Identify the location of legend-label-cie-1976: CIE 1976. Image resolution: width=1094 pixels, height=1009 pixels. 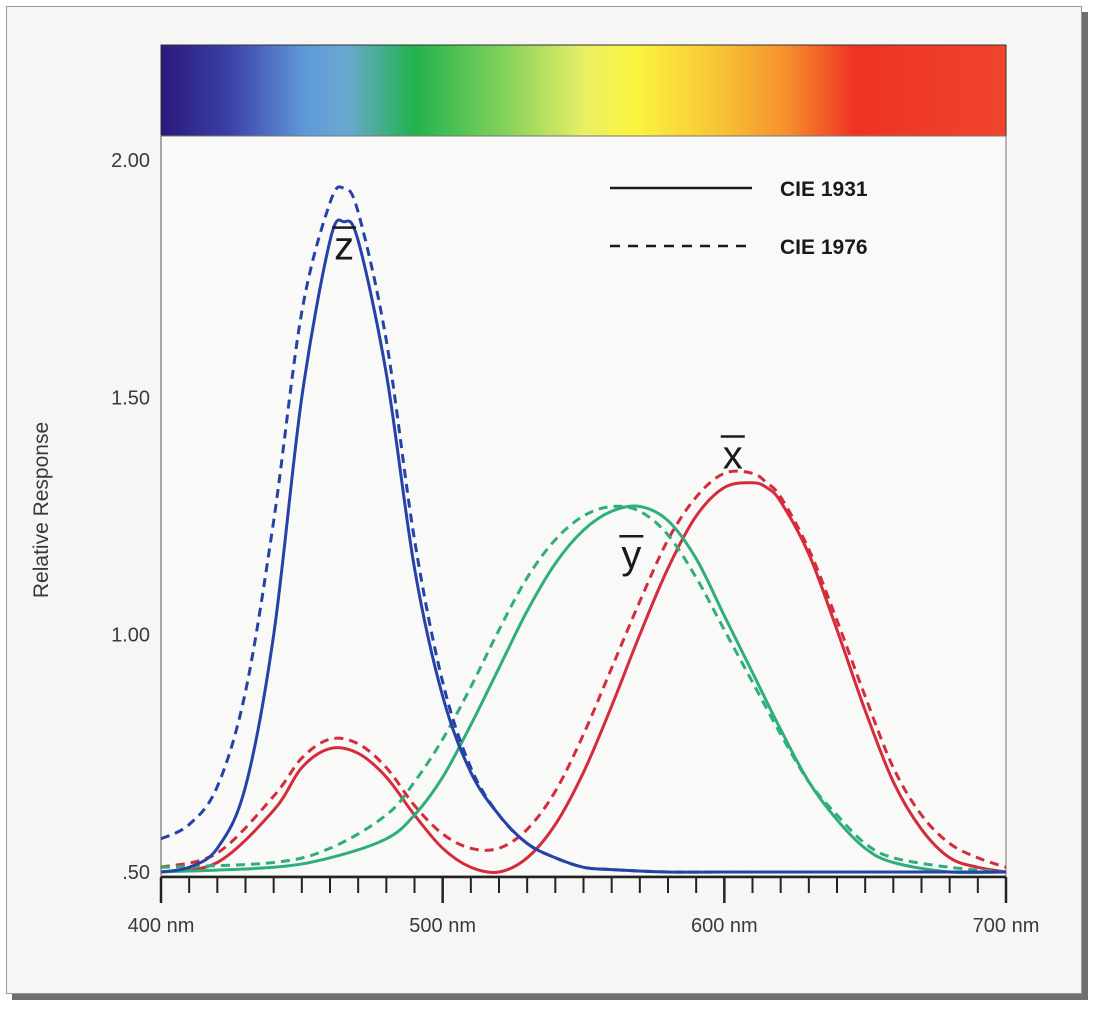
(824, 247).